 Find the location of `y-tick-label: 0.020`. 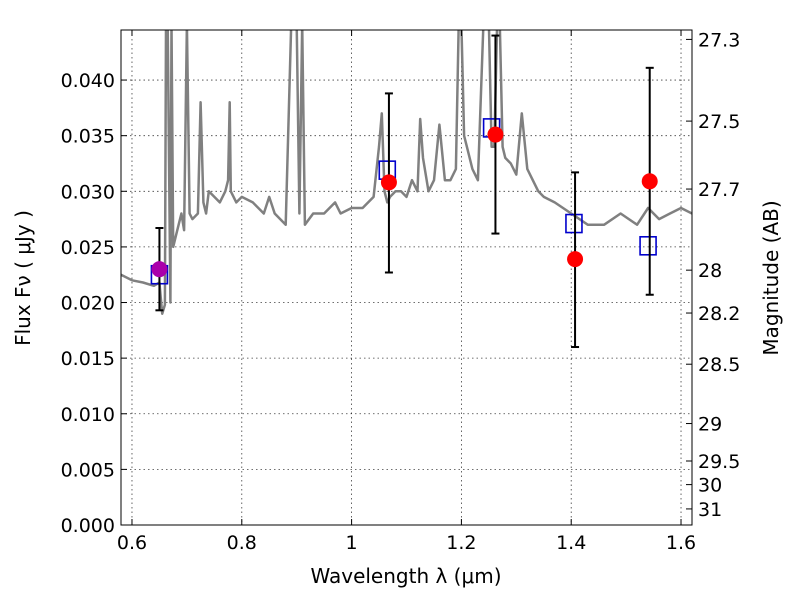

y-tick-label: 0.020 is located at coordinates (88, 304).